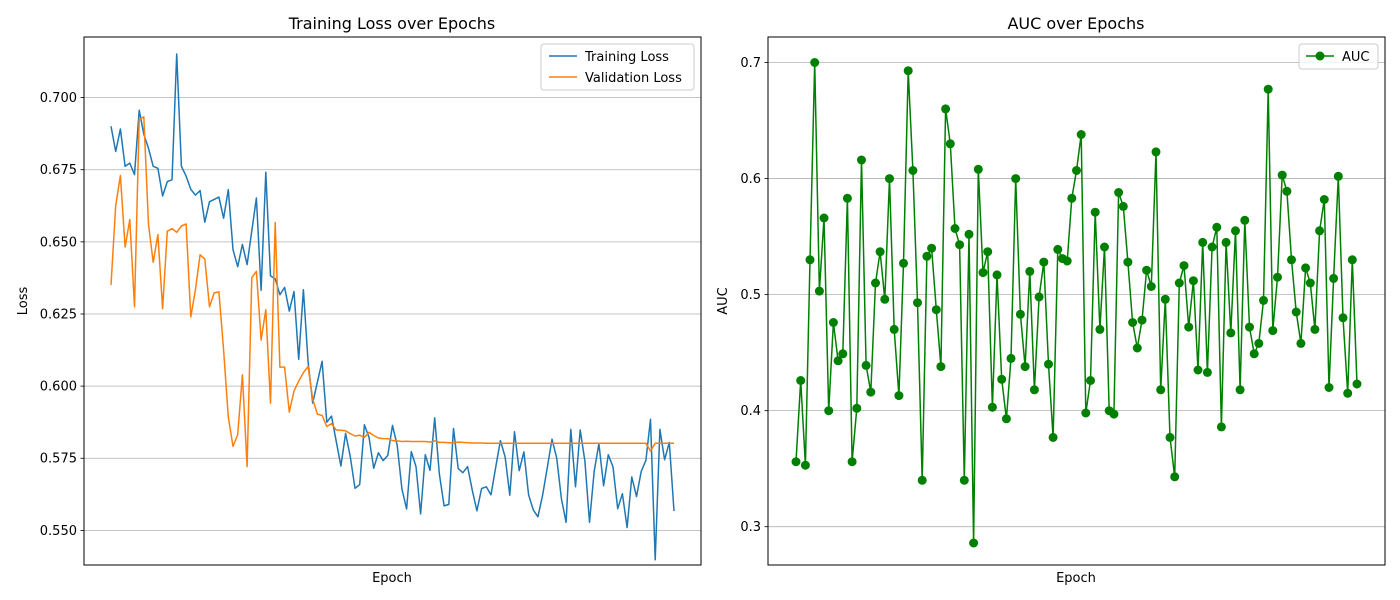  Describe the element at coordinates (1356, 57) in the screenshot. I see `legend-label-auc: AUC` at that location.